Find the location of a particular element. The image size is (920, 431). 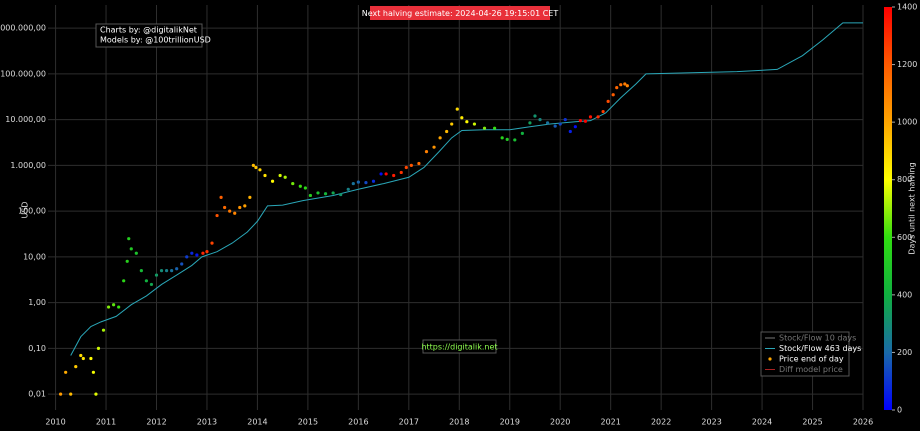

y-tick-label: 10,00 is located at coordinates (34, 256).